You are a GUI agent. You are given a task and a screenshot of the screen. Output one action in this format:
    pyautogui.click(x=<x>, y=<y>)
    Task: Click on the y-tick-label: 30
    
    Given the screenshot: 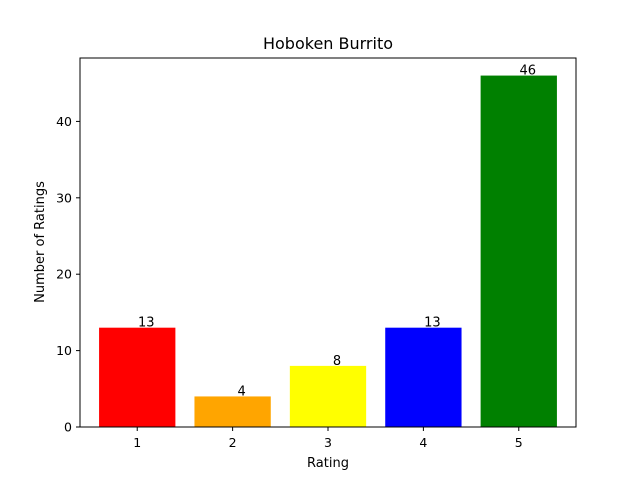 What is the action you would take?
    pyautogui.click(x=64, y=197)
    